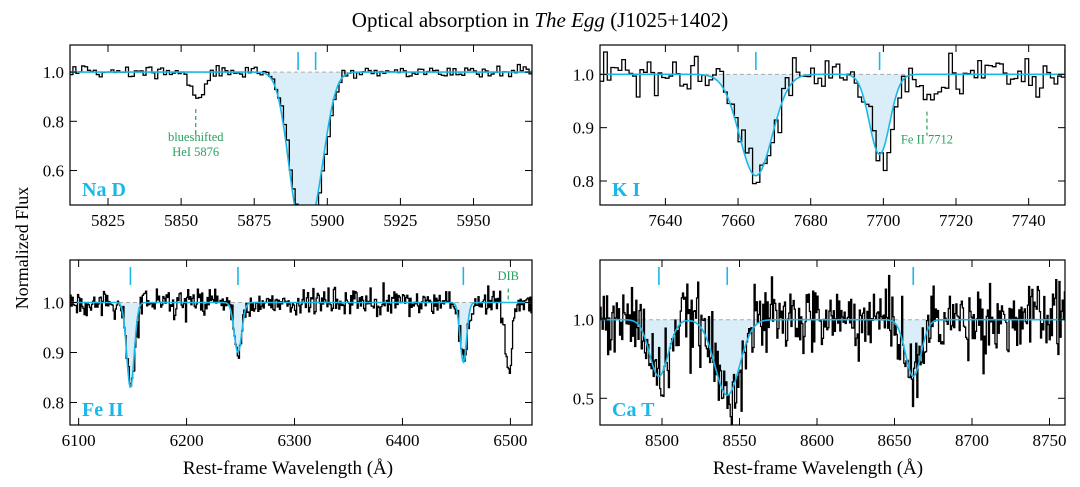  Describe the element at coordinates (972, 440) in the screenshot. I see `x-tick-label: 8700` at that location.